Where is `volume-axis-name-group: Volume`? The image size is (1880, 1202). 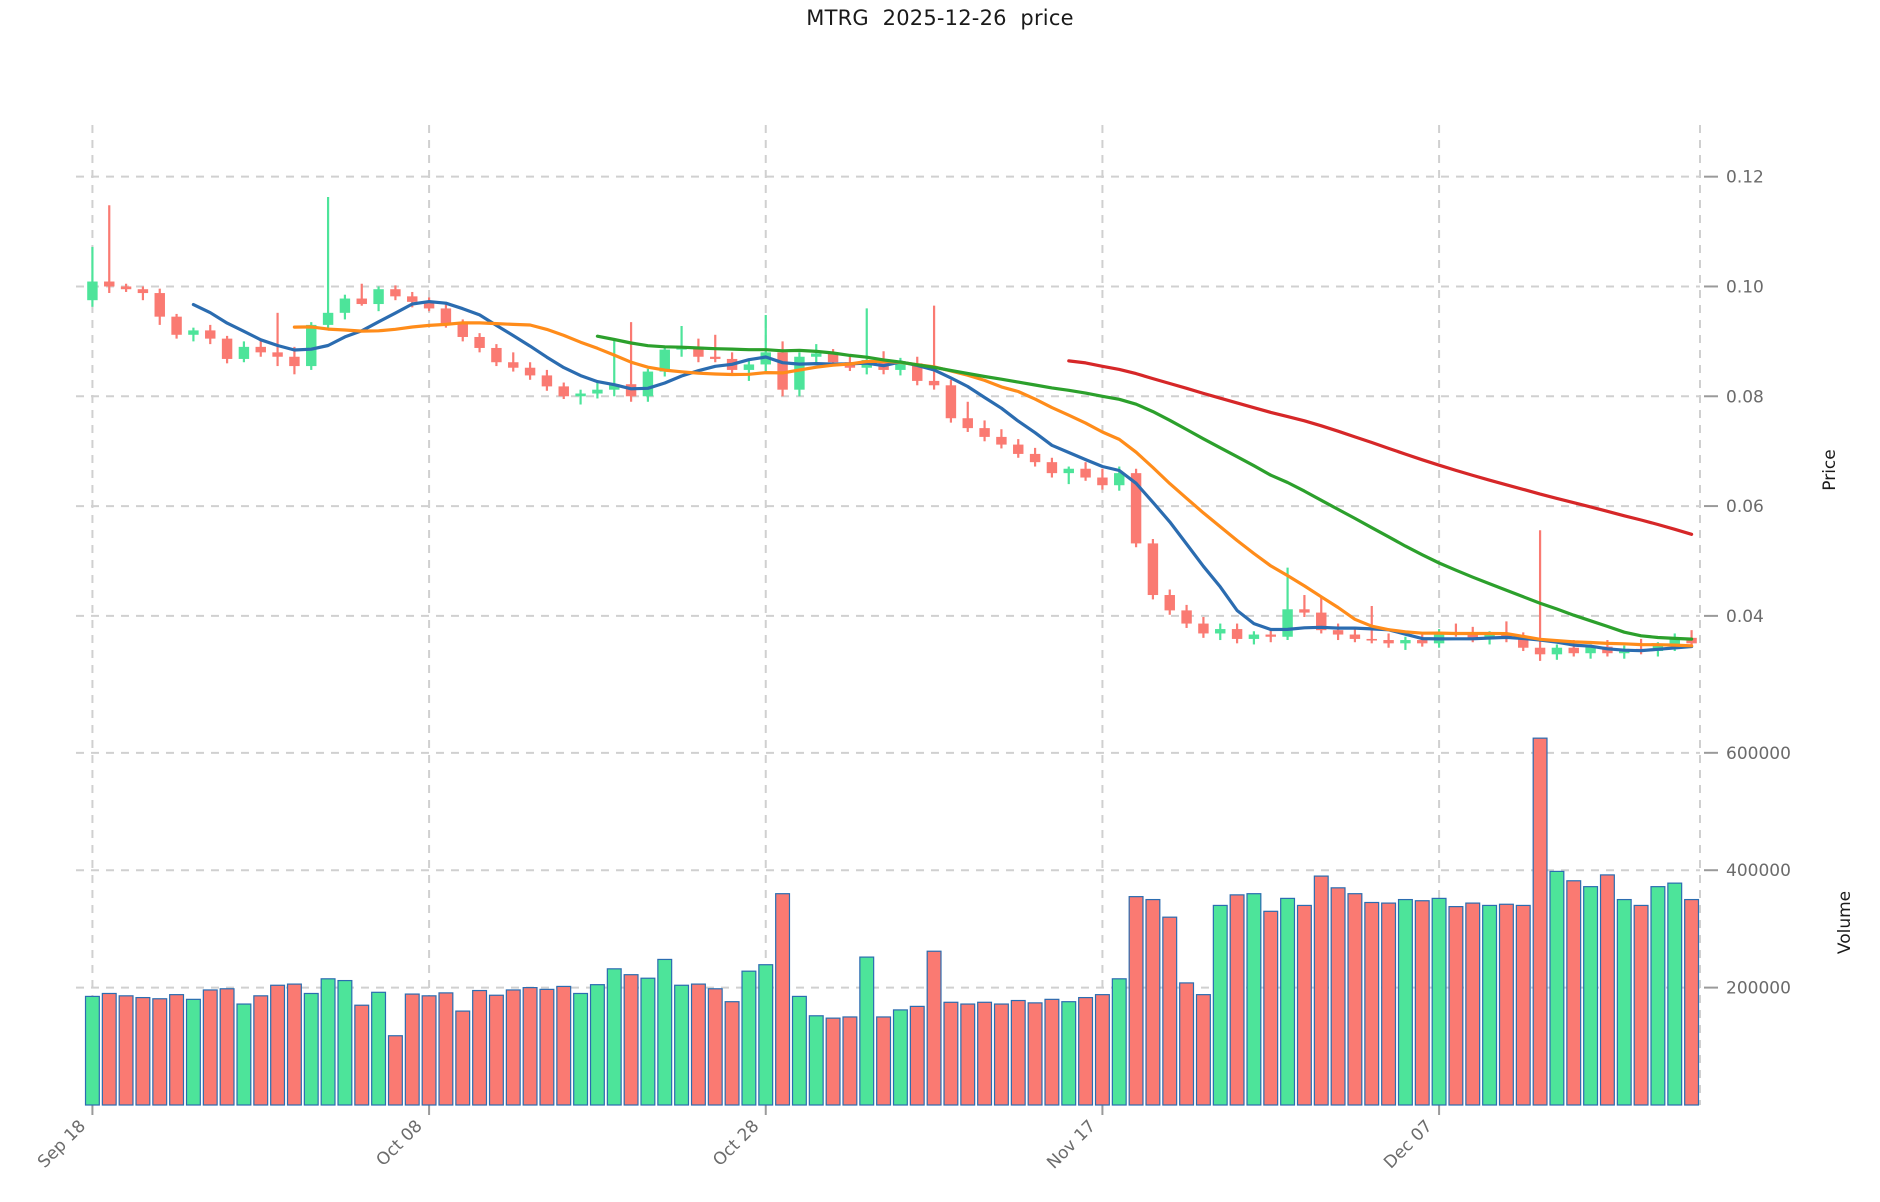
volume-axis-name-group: Volume is located at coordinates (1845, 922).